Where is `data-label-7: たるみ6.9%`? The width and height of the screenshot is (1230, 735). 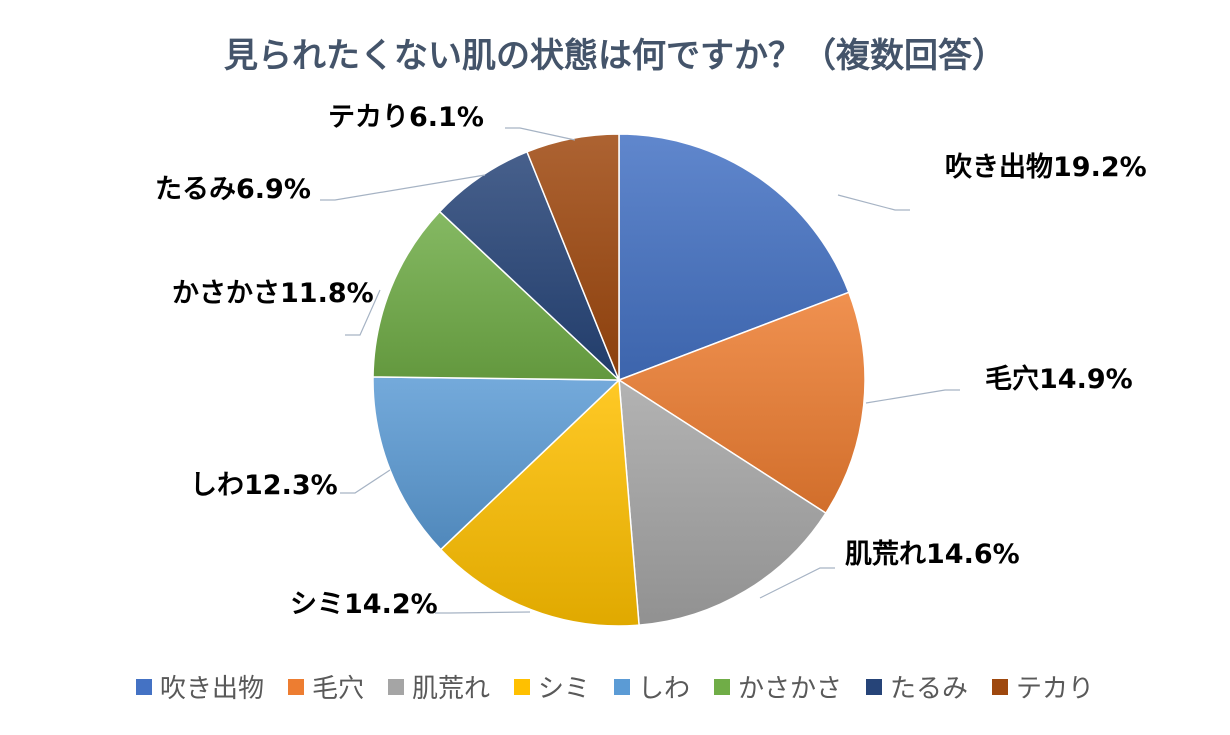
data-label-7: たるみ6.9% is located at coordinates (233, 189).